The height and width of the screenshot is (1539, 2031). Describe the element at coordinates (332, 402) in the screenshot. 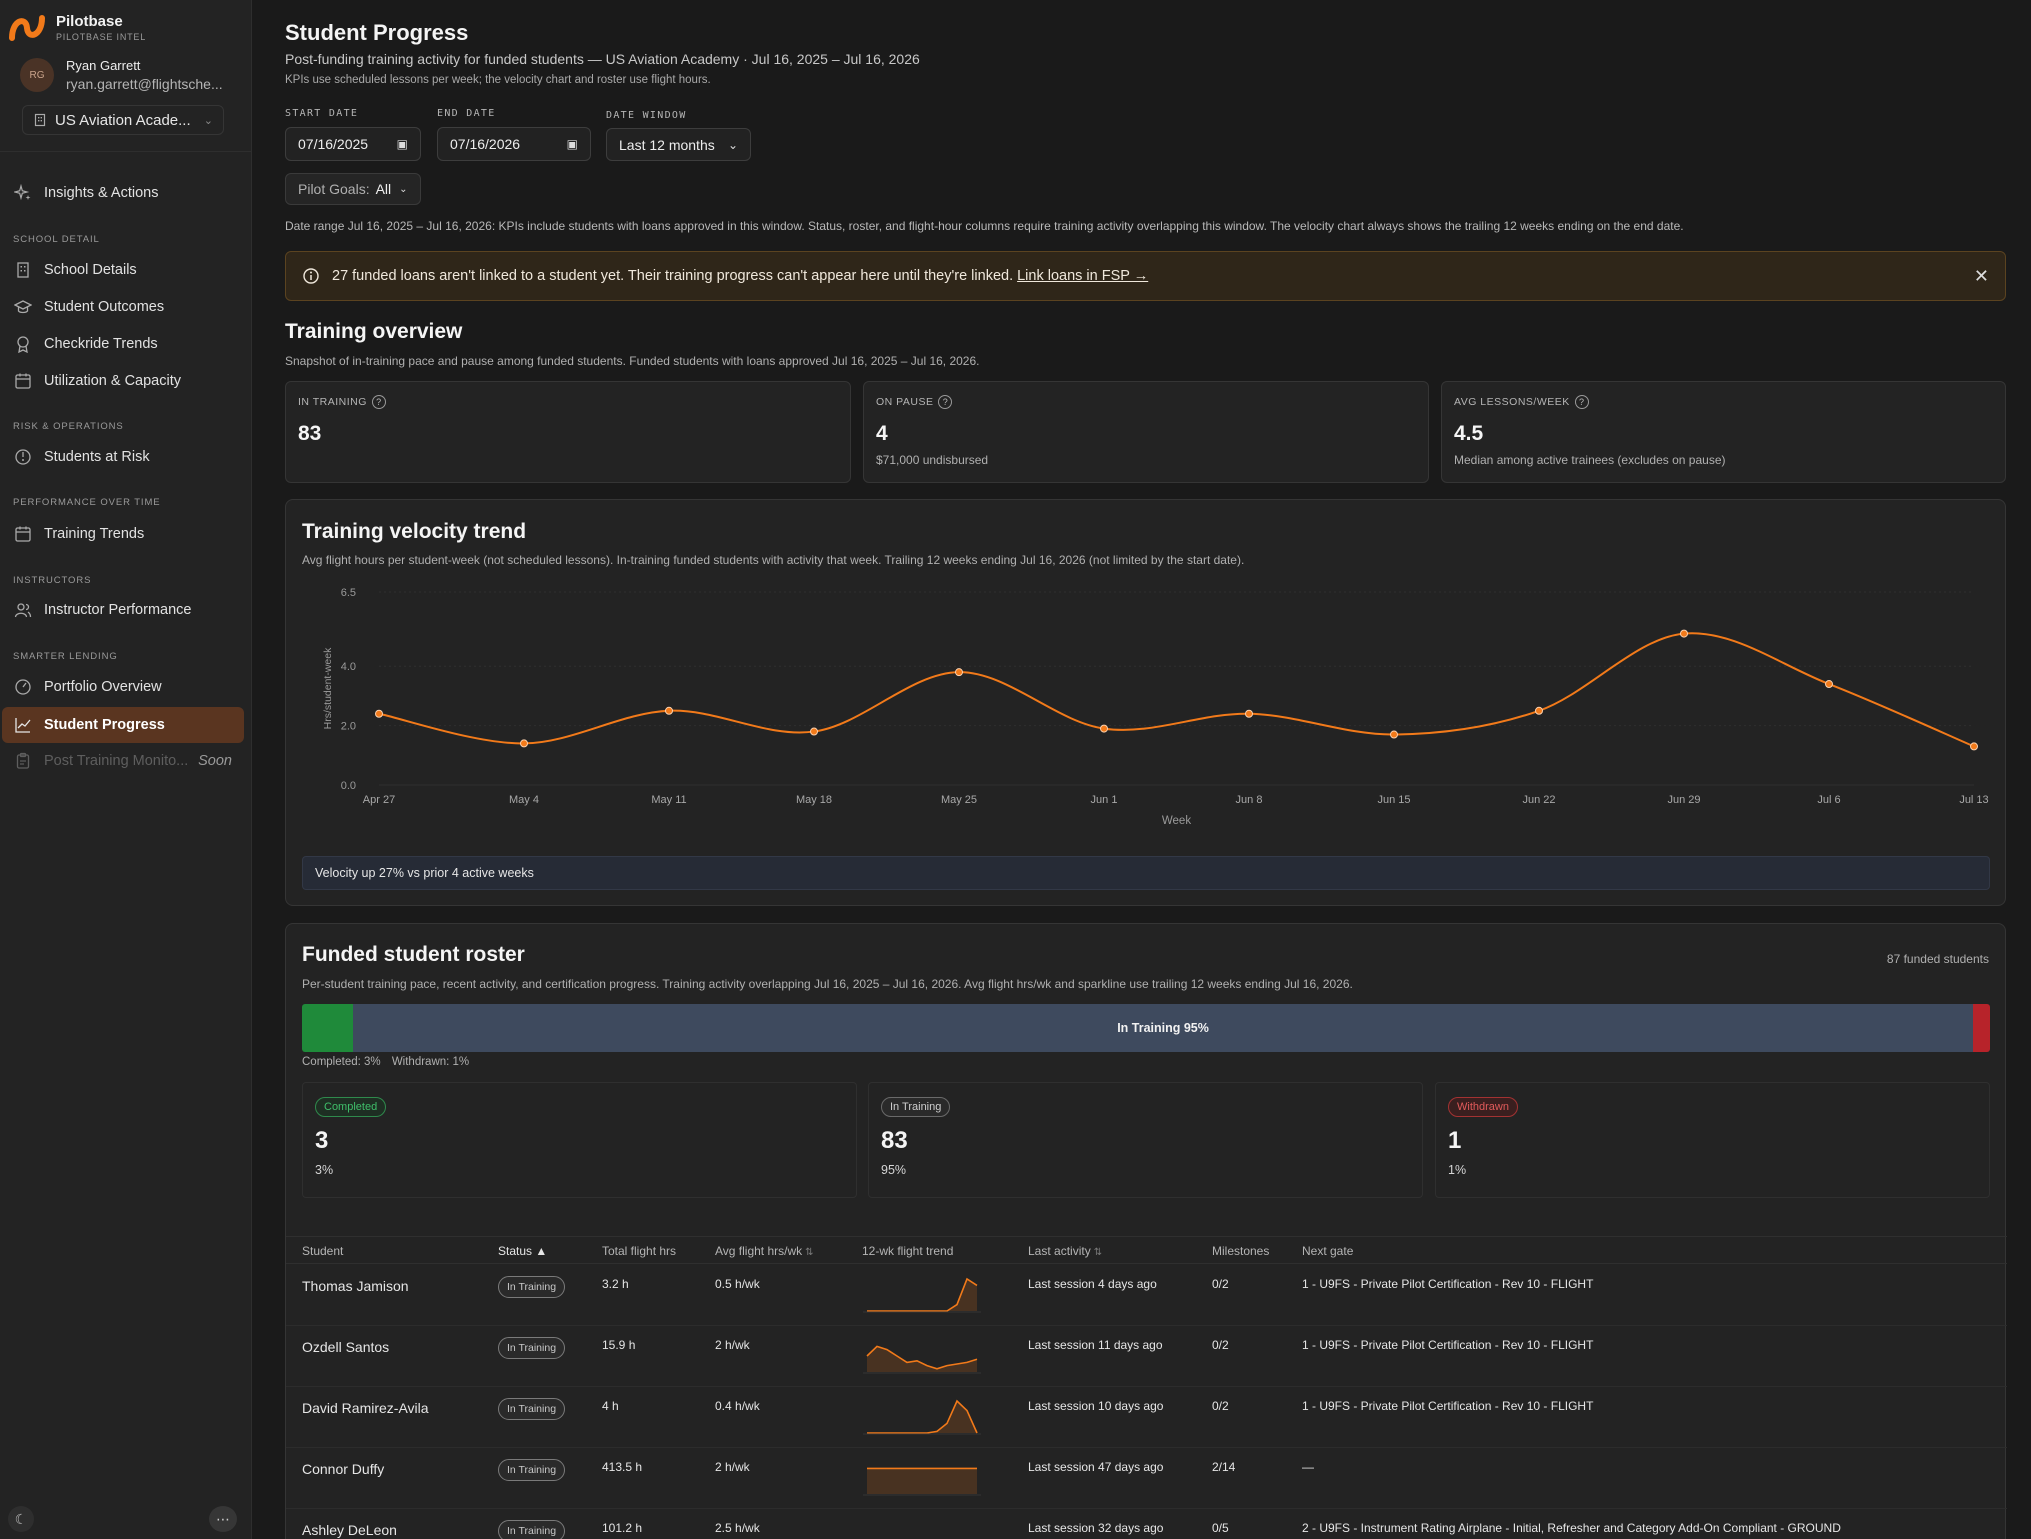

I see `kpi-label: IN TRAINING` at that location.